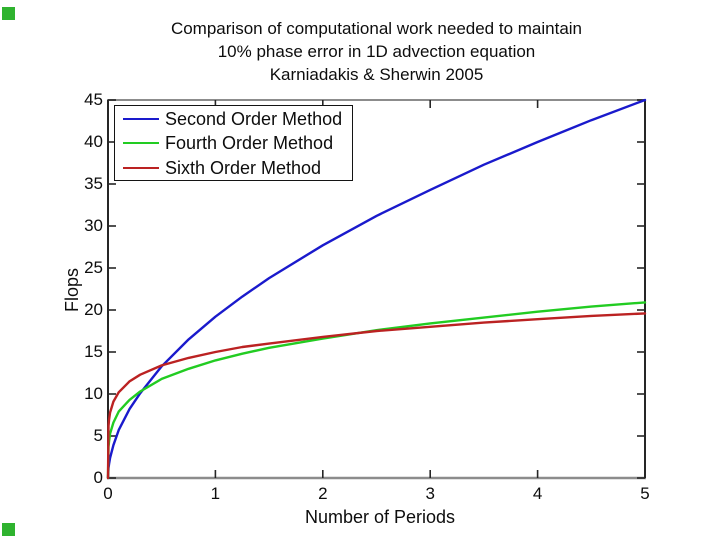  Describe the element at coordinates (93, 393) in the screenshot. I see `y-tick-label-10: 10` at that location.